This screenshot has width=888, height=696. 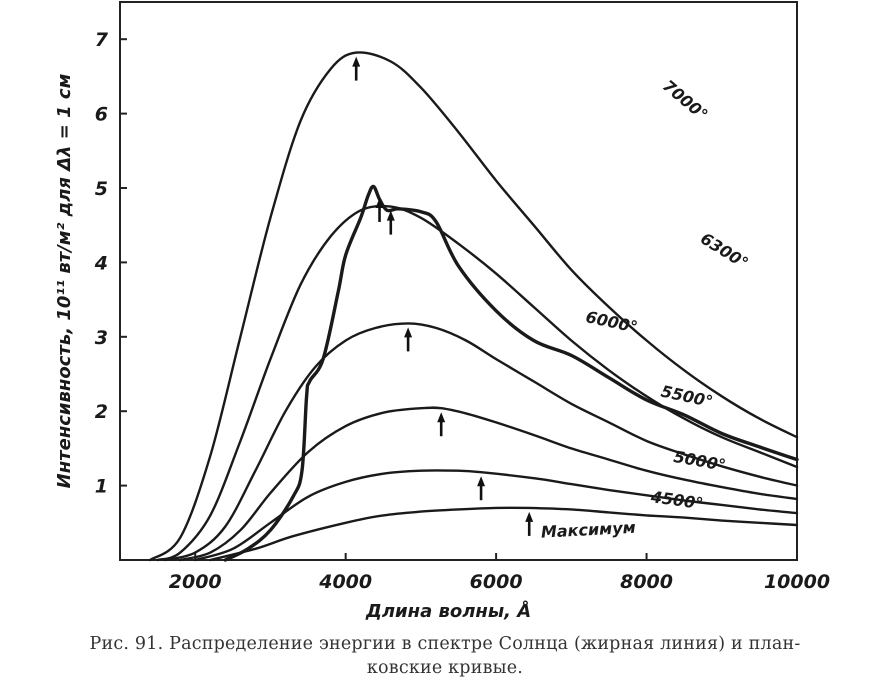 What do you see at coordinates (699, 461) in the screenshot?
I see `series-label-4: 5000°` at bounding box center [699, 461].